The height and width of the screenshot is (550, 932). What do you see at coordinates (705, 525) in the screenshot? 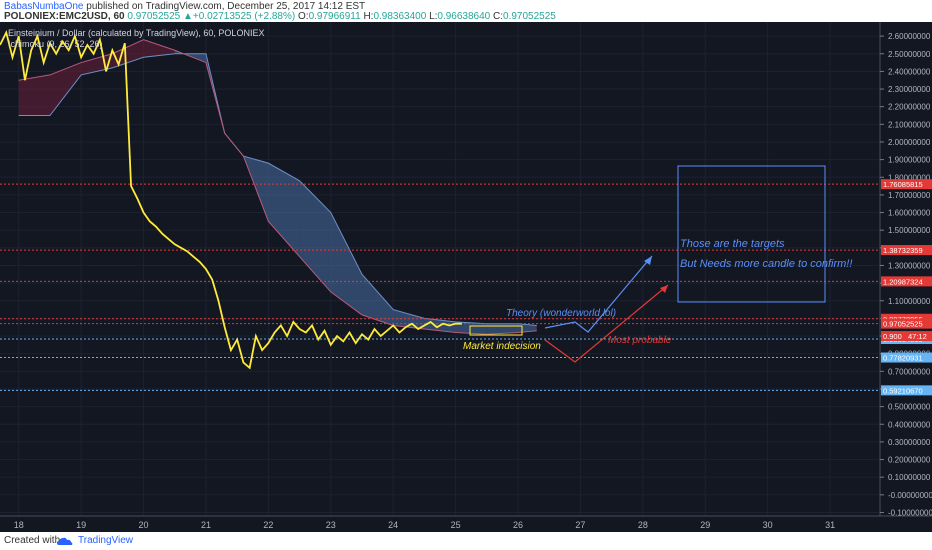
I see `x-tick-label: 29` at bounding box center [705, 525].